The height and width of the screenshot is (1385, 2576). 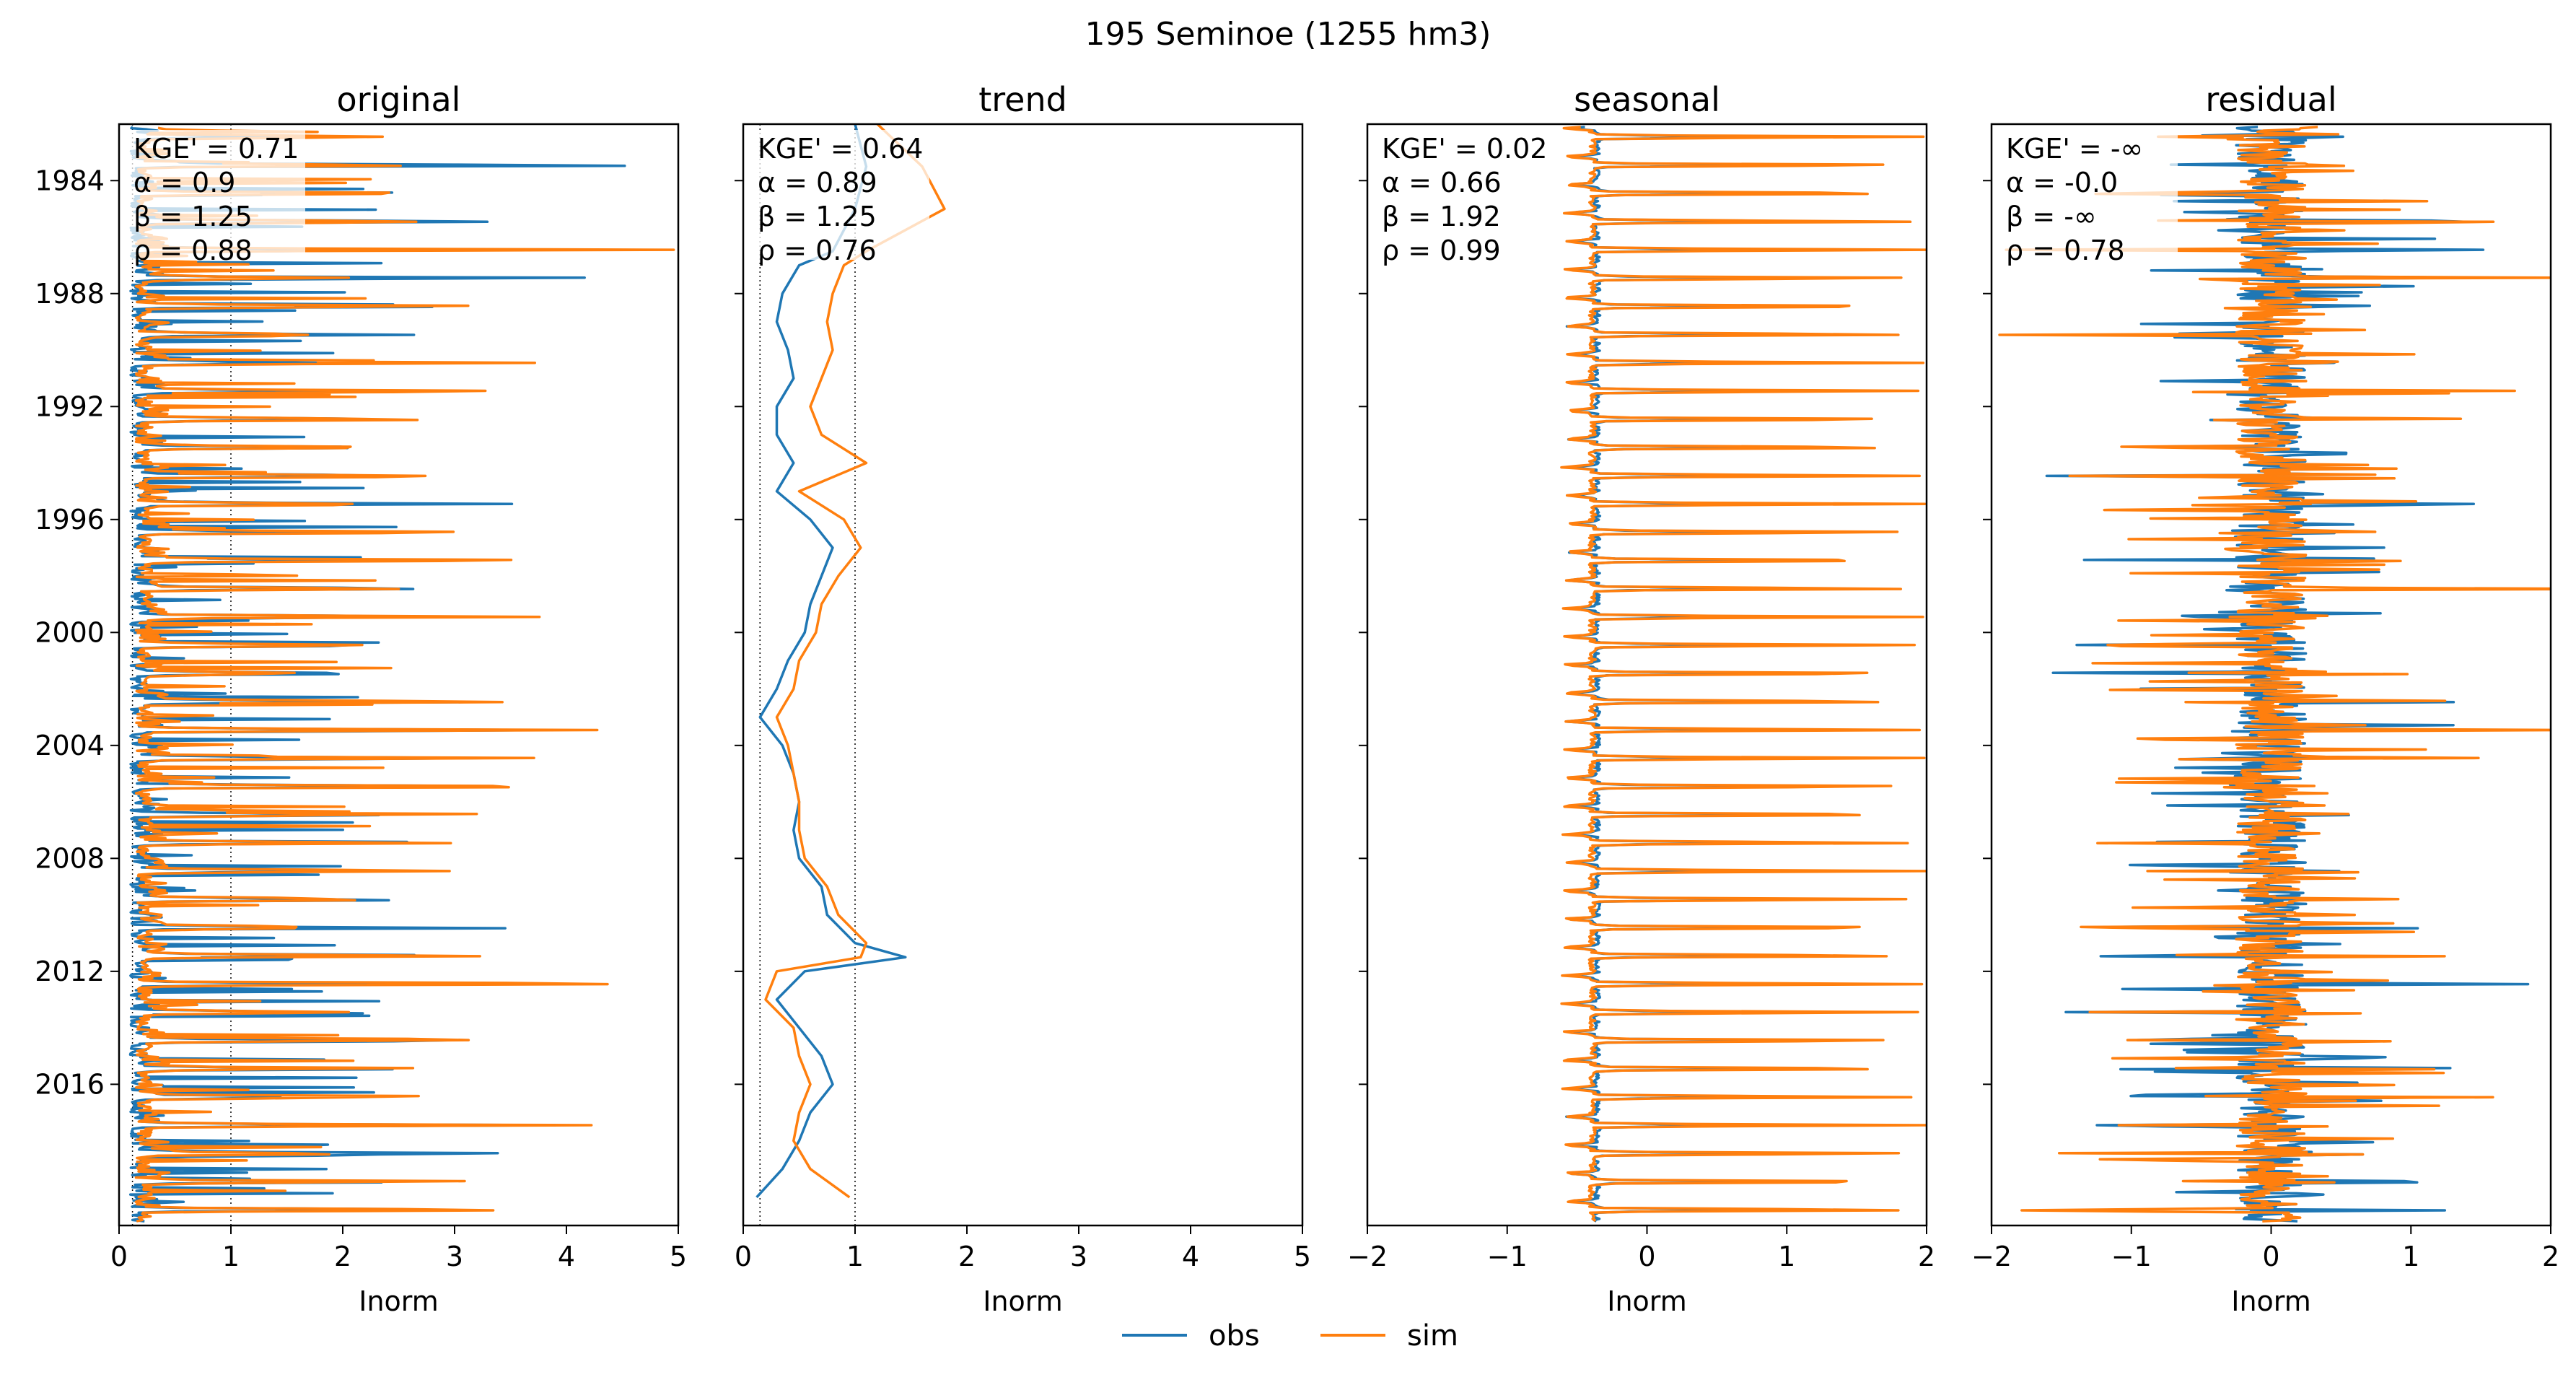 I want to click on metrics-box: KGE' = -∞α = -0.0β = -∞ρ = 0.78, so click(x=2087, y=198).